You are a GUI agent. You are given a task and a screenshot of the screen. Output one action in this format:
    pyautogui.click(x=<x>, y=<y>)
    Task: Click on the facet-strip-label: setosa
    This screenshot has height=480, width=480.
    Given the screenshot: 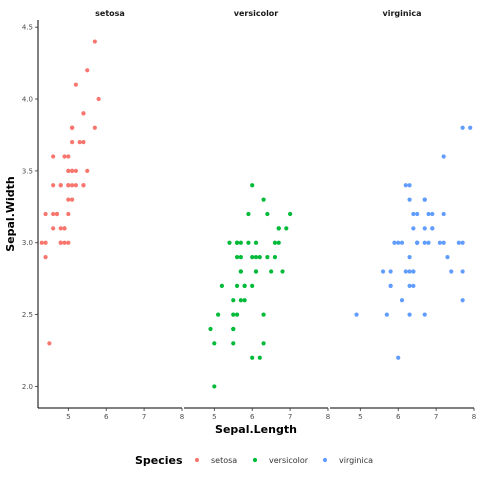 What is the action you would take?
    pyautogui.click(x=110, y=13)
    